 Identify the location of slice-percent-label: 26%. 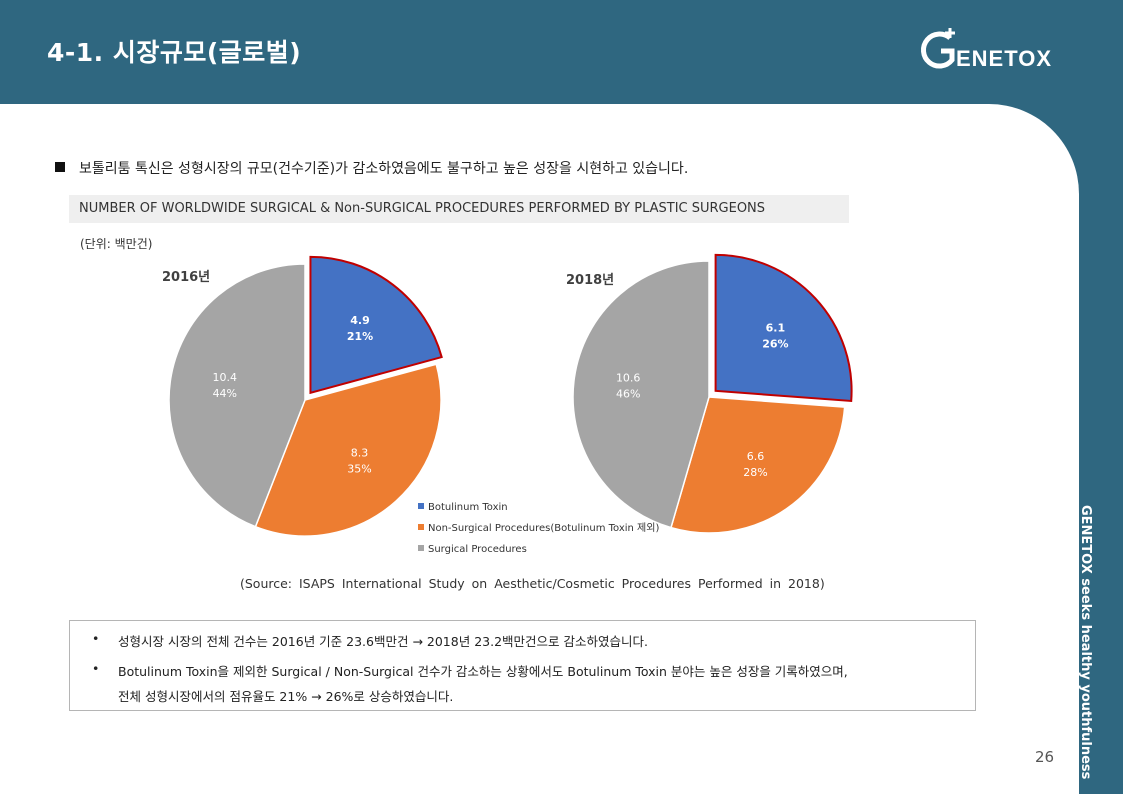
(775, 343).